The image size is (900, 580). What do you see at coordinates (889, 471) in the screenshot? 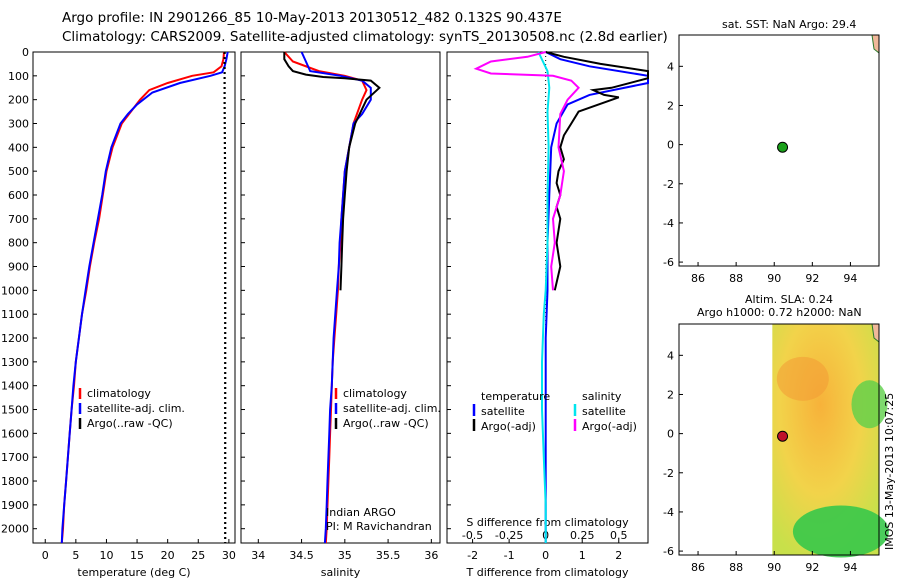
I see `imos-timestamp: IMOS 13-May-2013 10:07:25` at bounding box center [889, 471].